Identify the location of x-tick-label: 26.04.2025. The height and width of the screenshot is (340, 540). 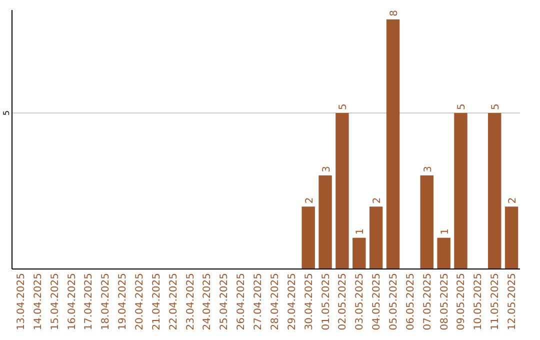
(242, 301).